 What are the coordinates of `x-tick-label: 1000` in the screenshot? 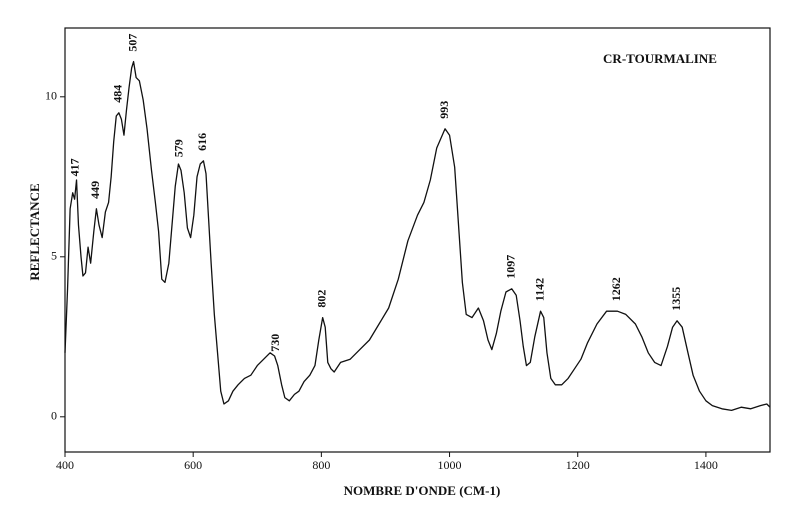 It's located at (450, 465).